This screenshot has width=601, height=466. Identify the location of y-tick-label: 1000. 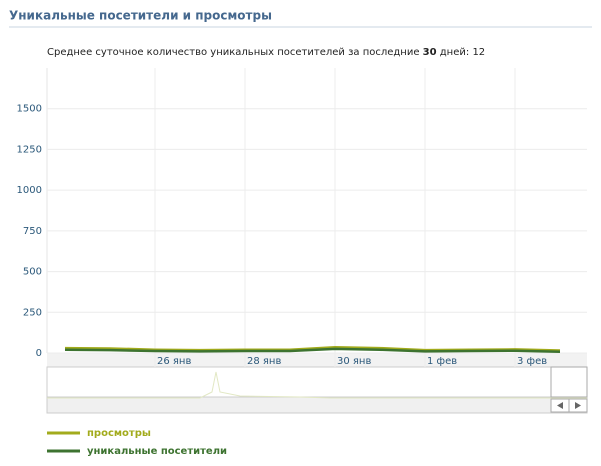
(29, 190).